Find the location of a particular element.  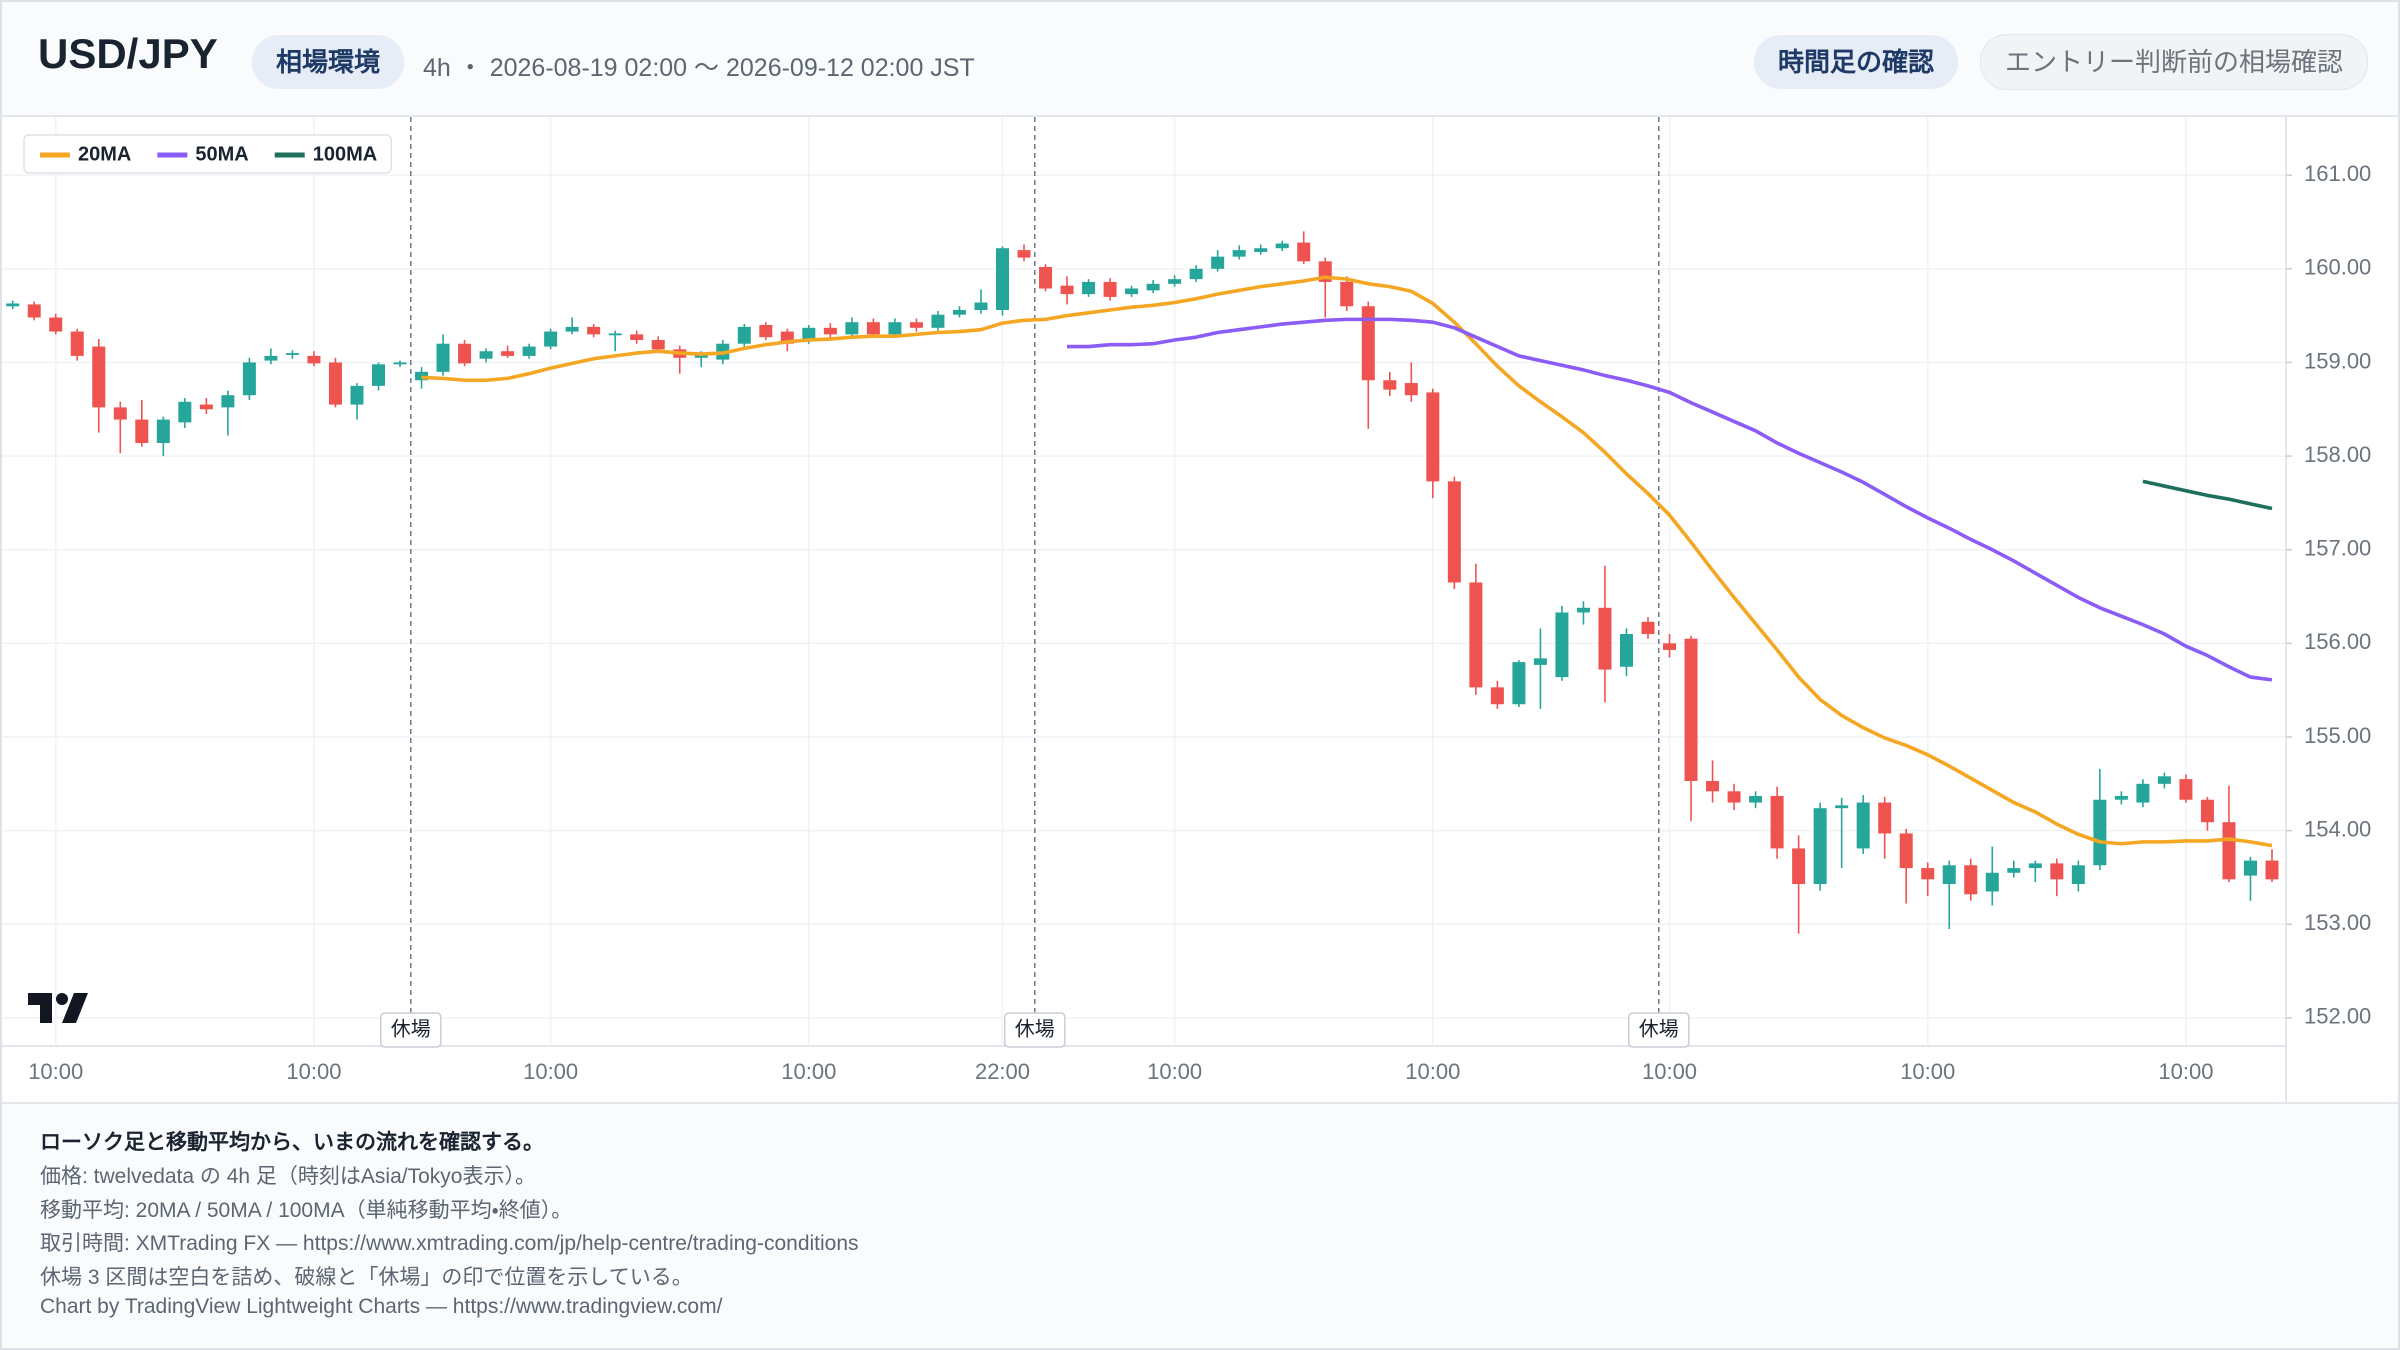

tab: エントリー判断前の相場確認 is located at coordinates (2174, 62).